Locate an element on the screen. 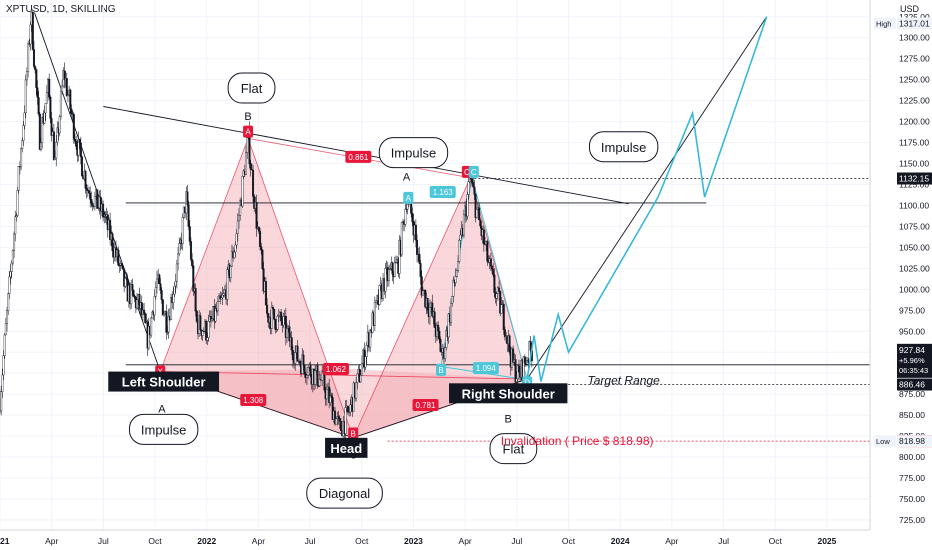 Image resolution: width=932 pixels, height=550 pixels. price-tick-label: 1225.00 is located at coordinates (914, 101).